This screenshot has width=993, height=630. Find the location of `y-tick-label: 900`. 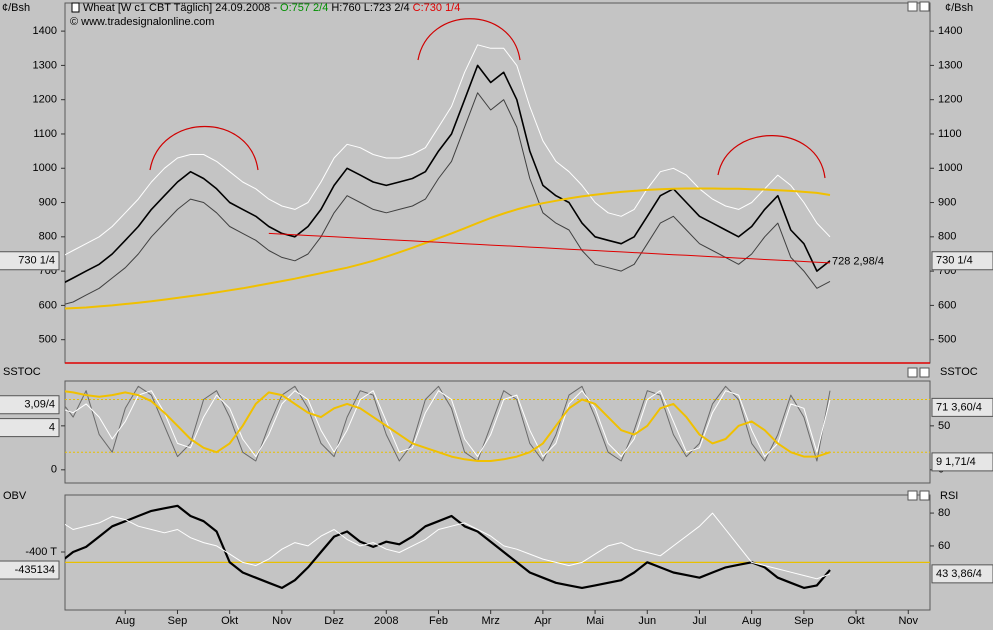

y-tick-label: 900 is located at coordinates (48, 202).